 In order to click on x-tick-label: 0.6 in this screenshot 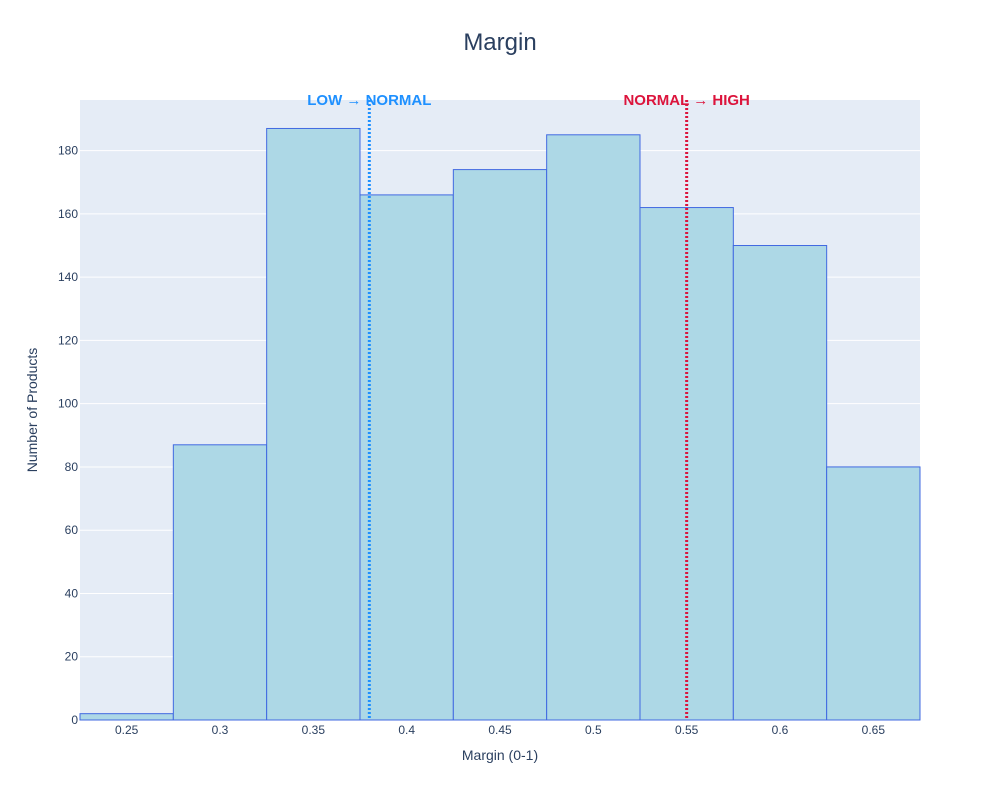, I will do `click(780, 730)`.